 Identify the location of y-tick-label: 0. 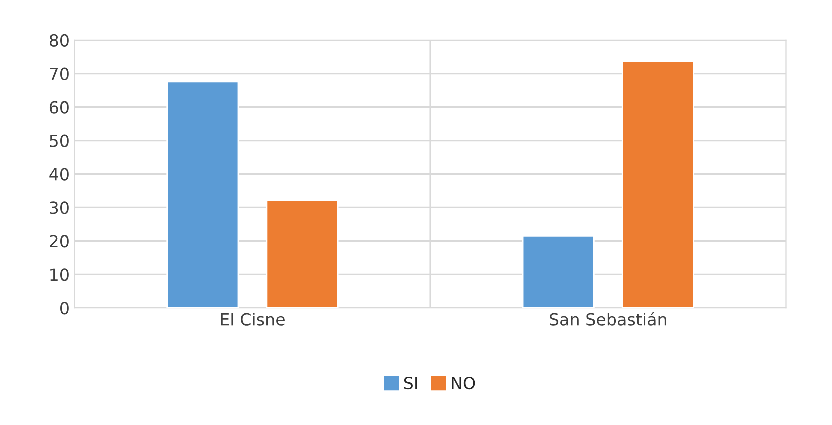
(64, 308).